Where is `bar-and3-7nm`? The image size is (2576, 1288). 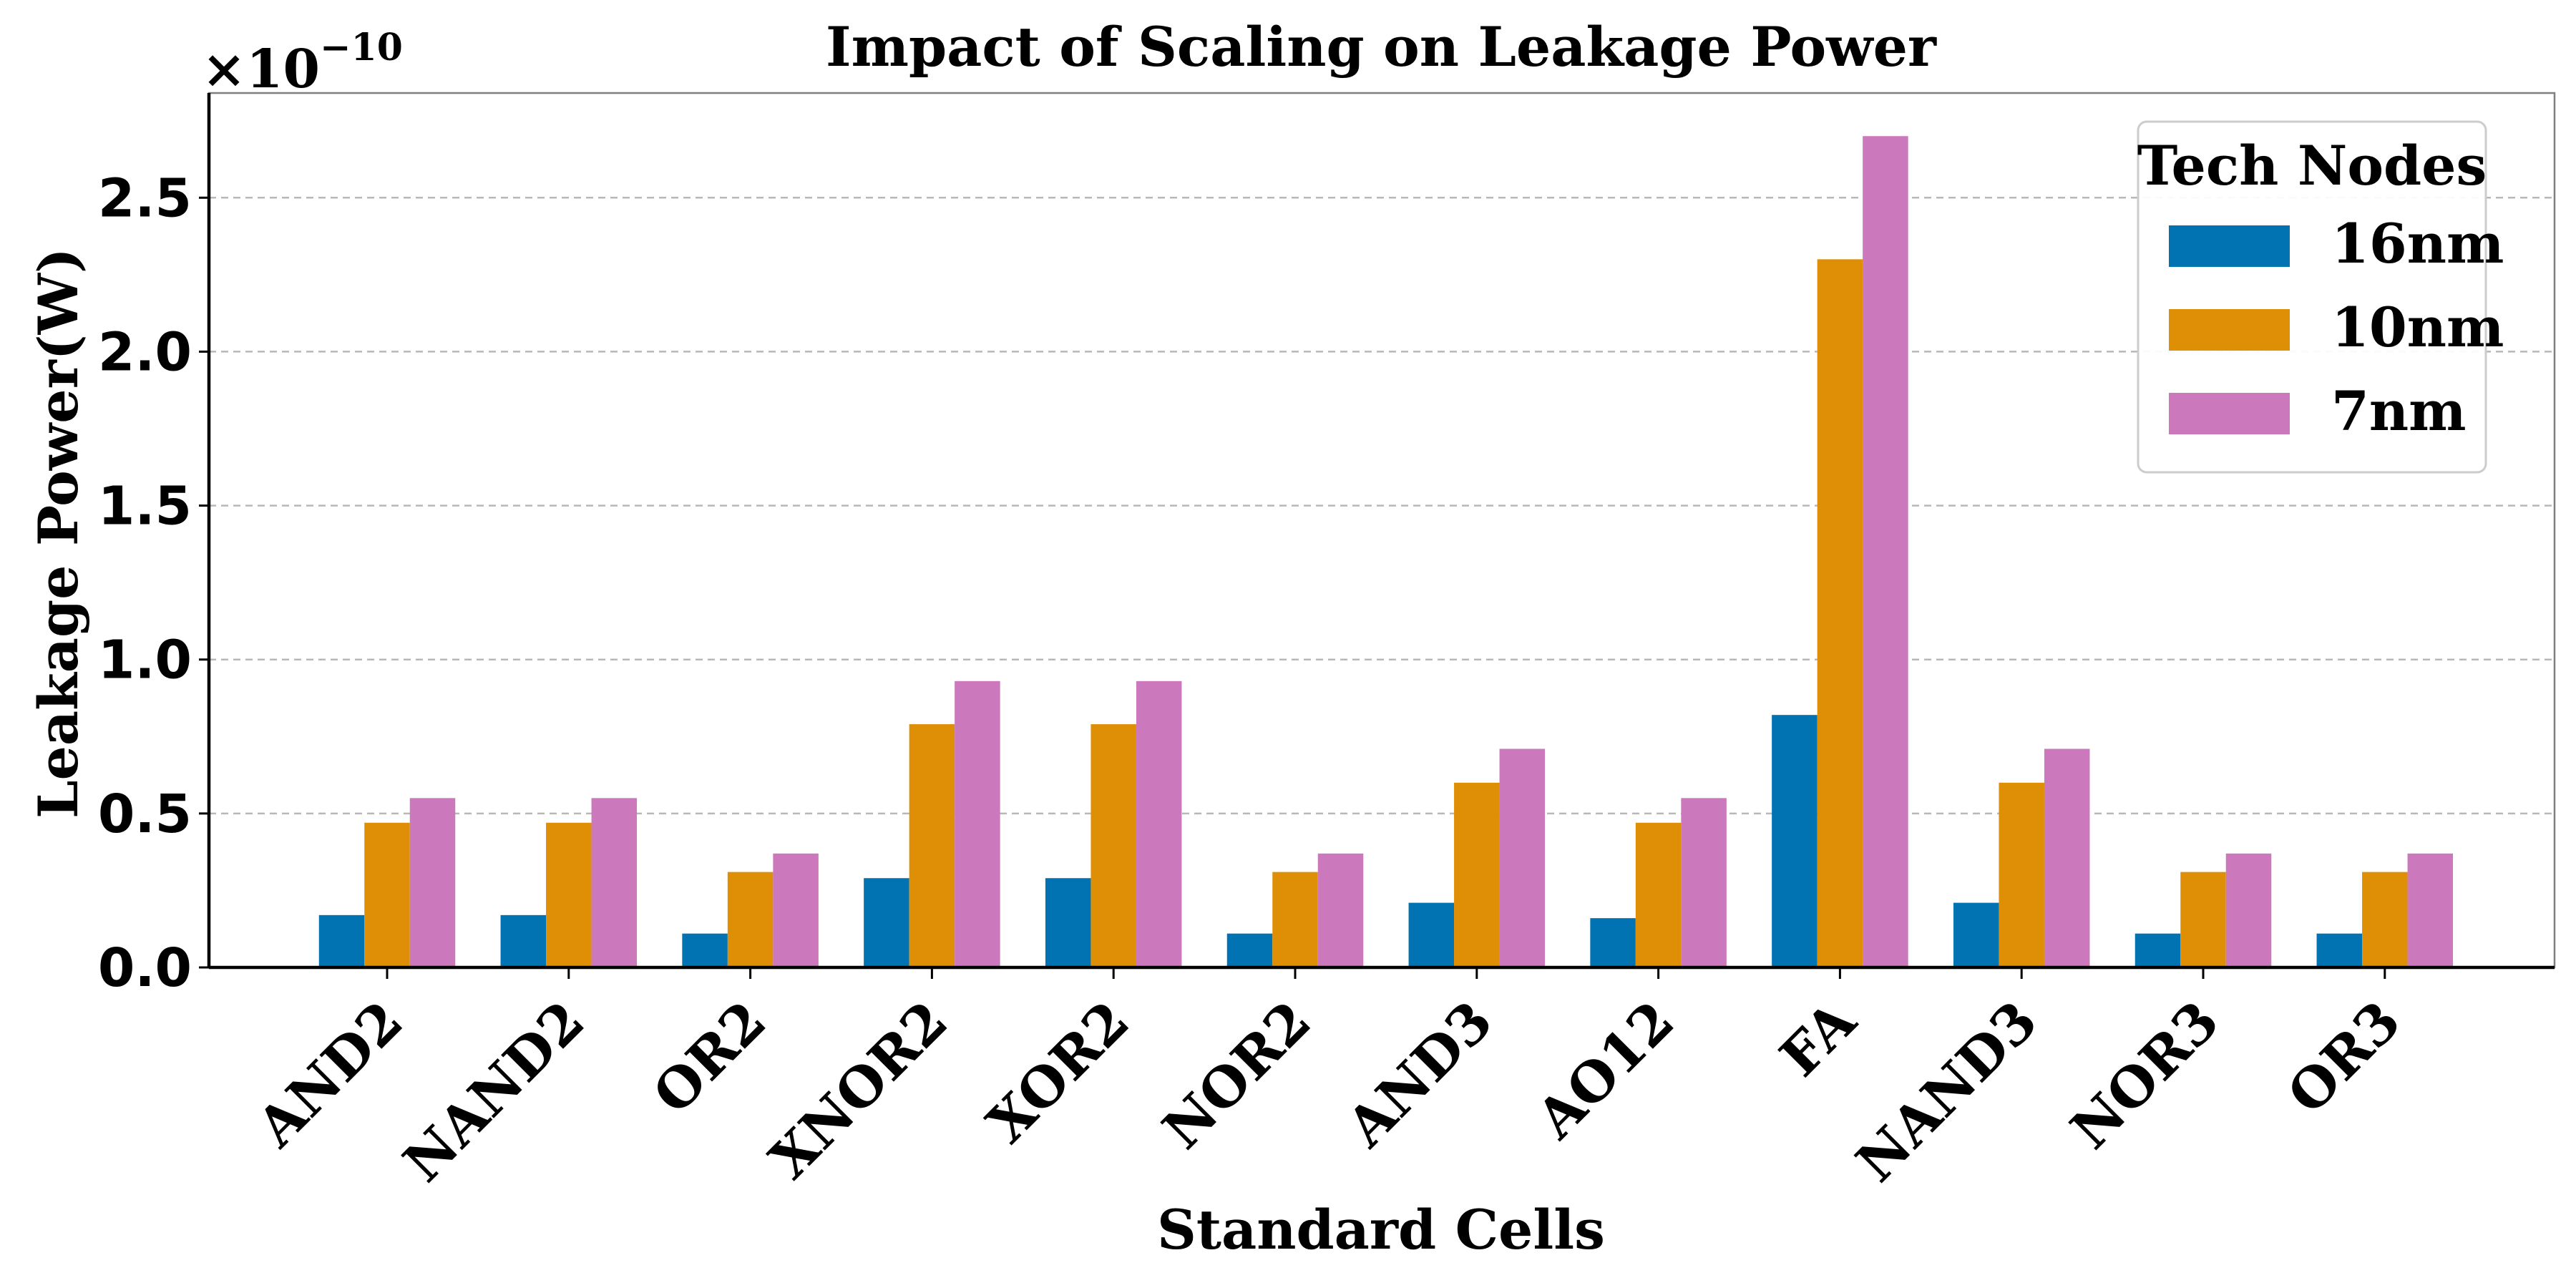
bar-and3-7nm is located at coordinates (1522, 858).